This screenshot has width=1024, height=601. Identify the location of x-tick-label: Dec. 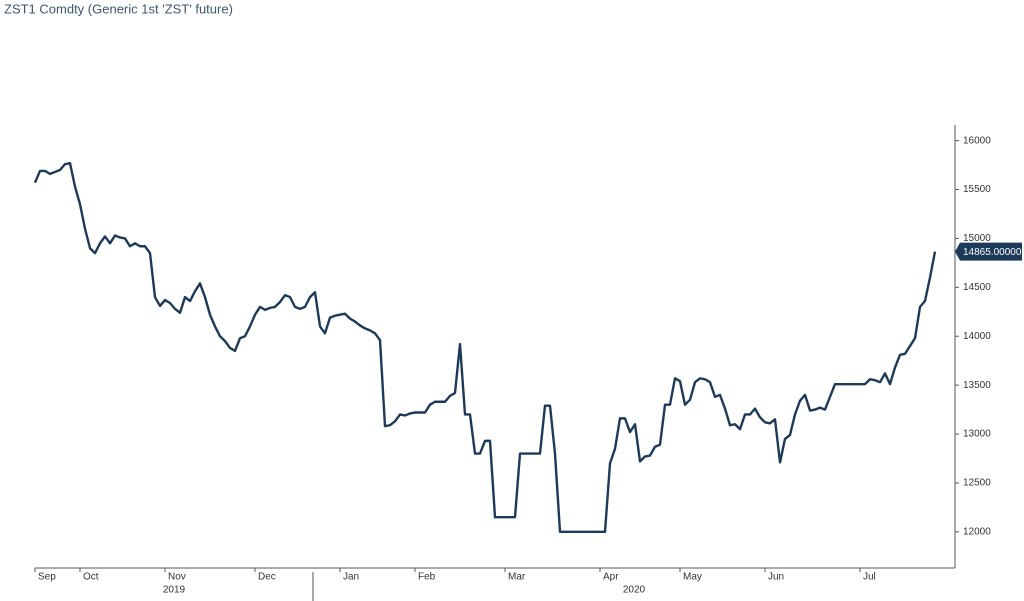
(267, 577).